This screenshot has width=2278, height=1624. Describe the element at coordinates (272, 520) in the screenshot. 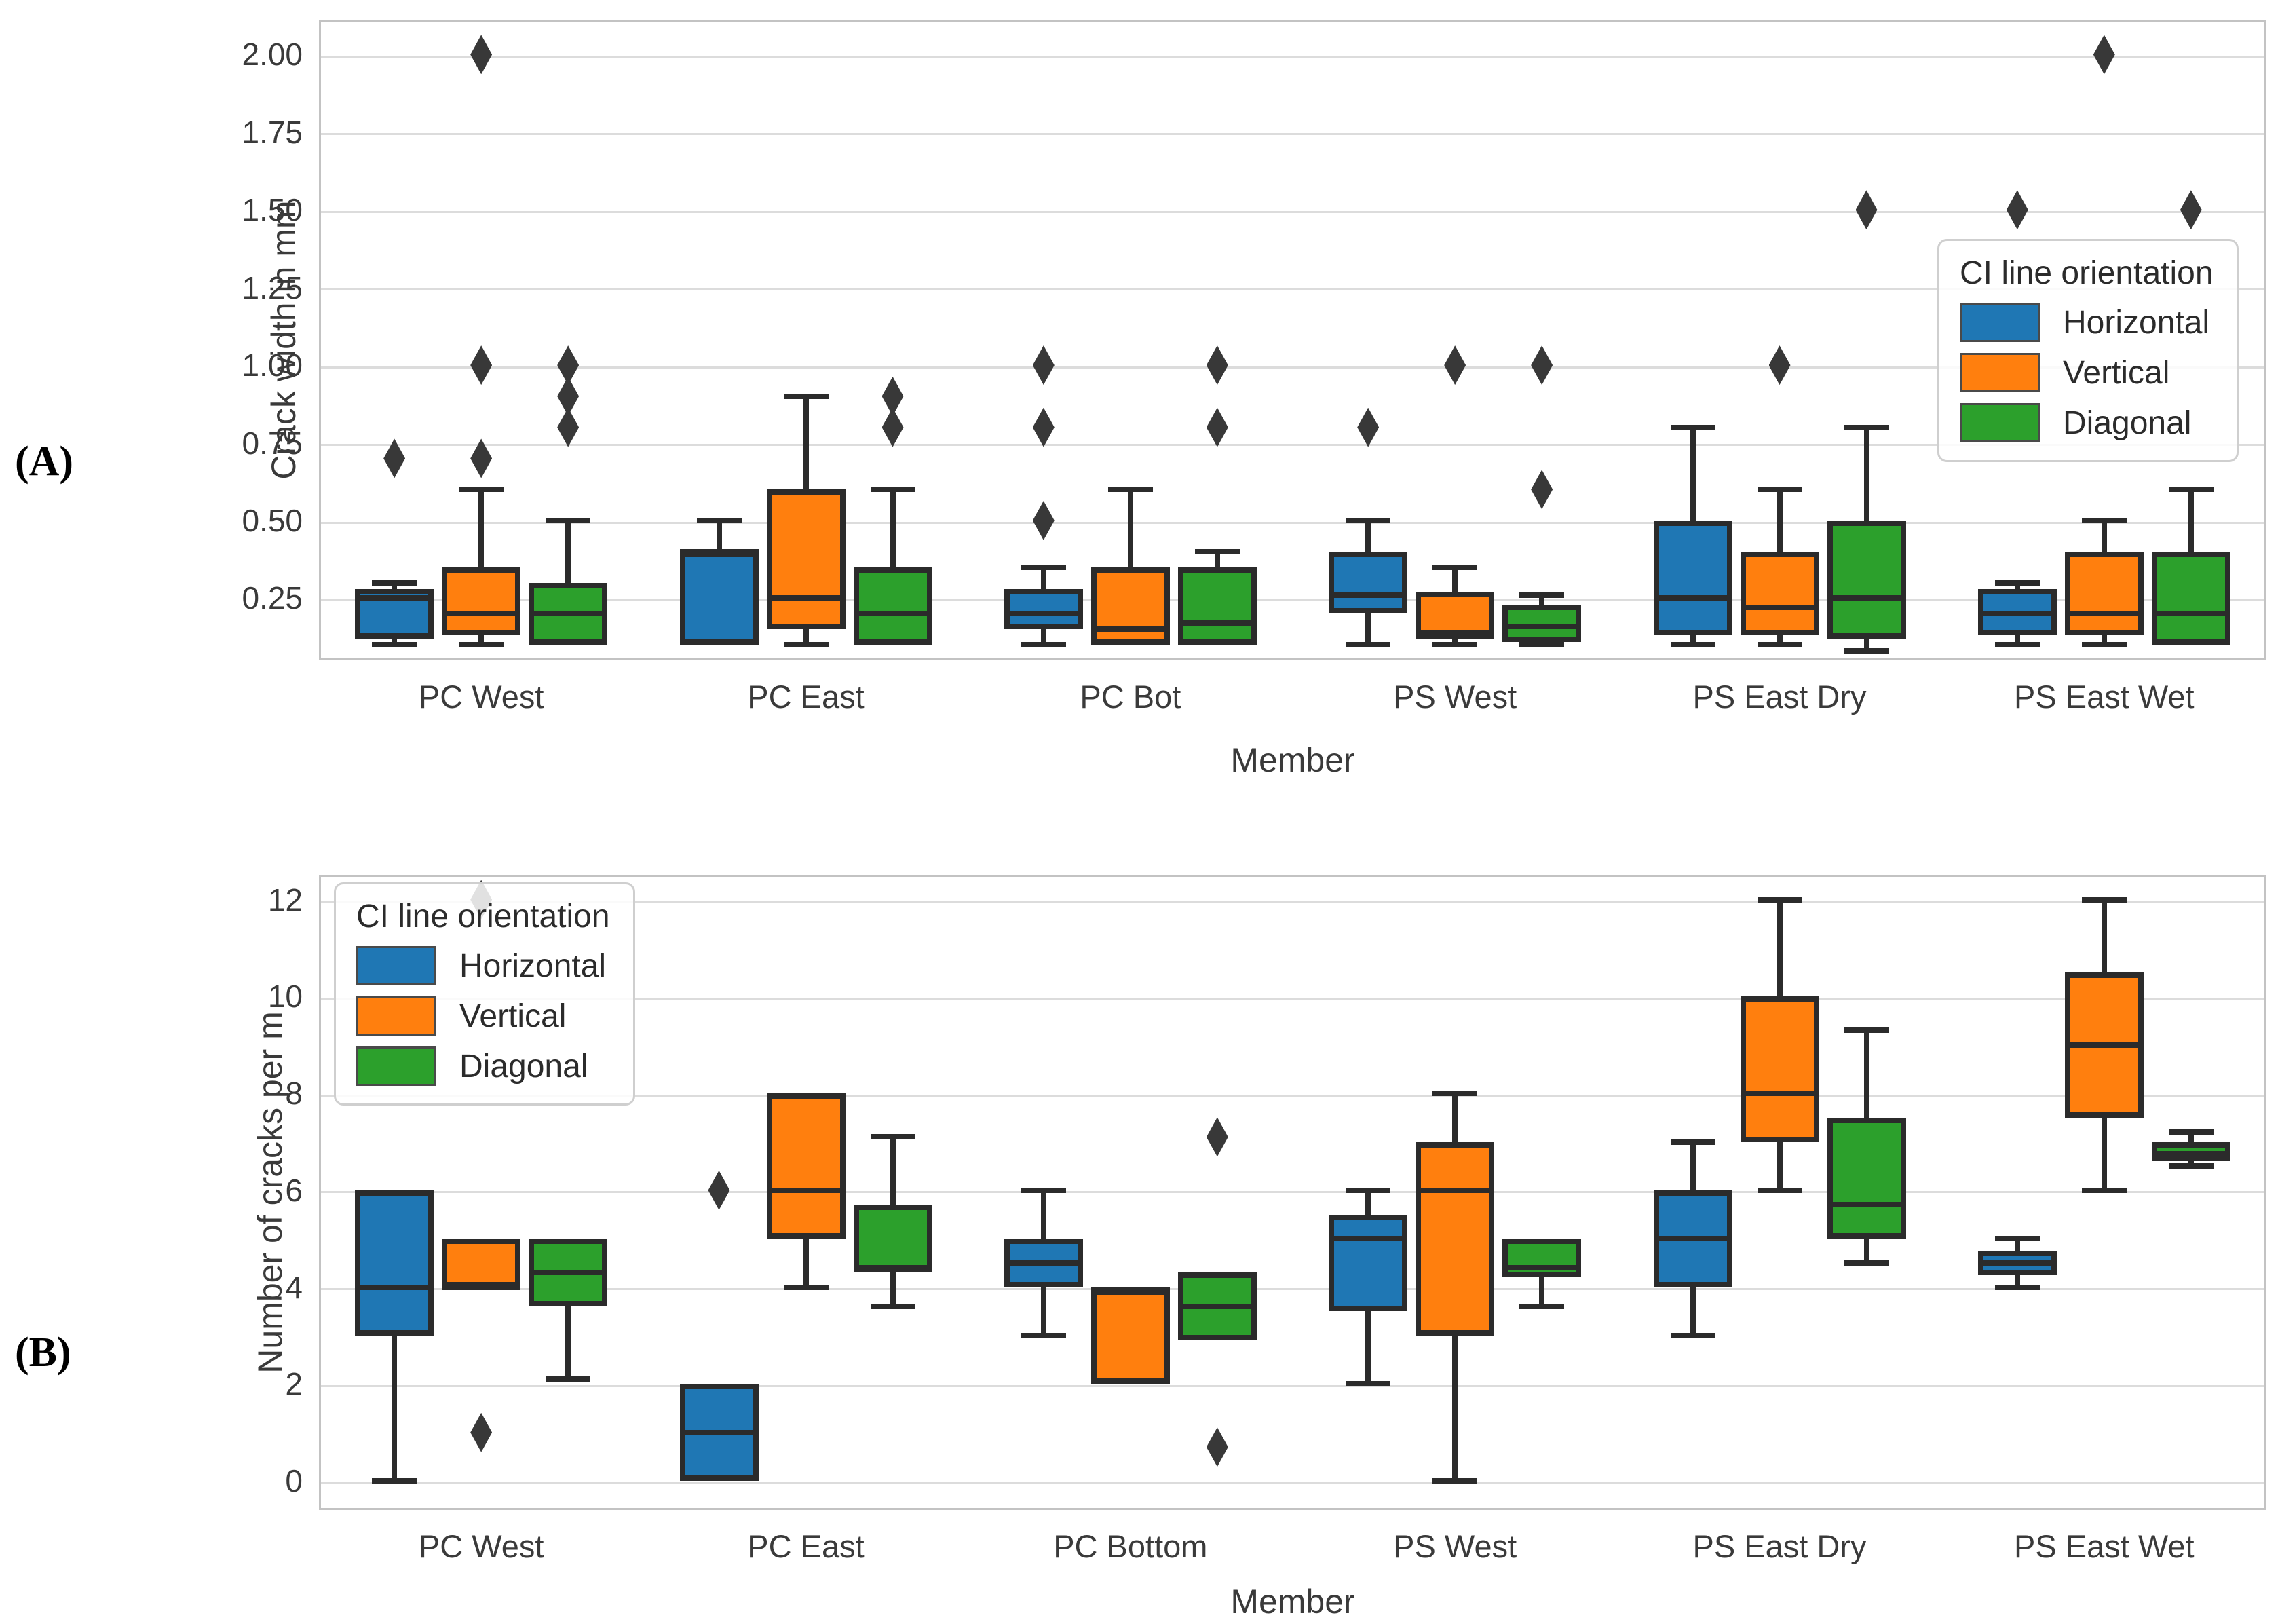

I see `y-tick-label: 0.50` at that location.